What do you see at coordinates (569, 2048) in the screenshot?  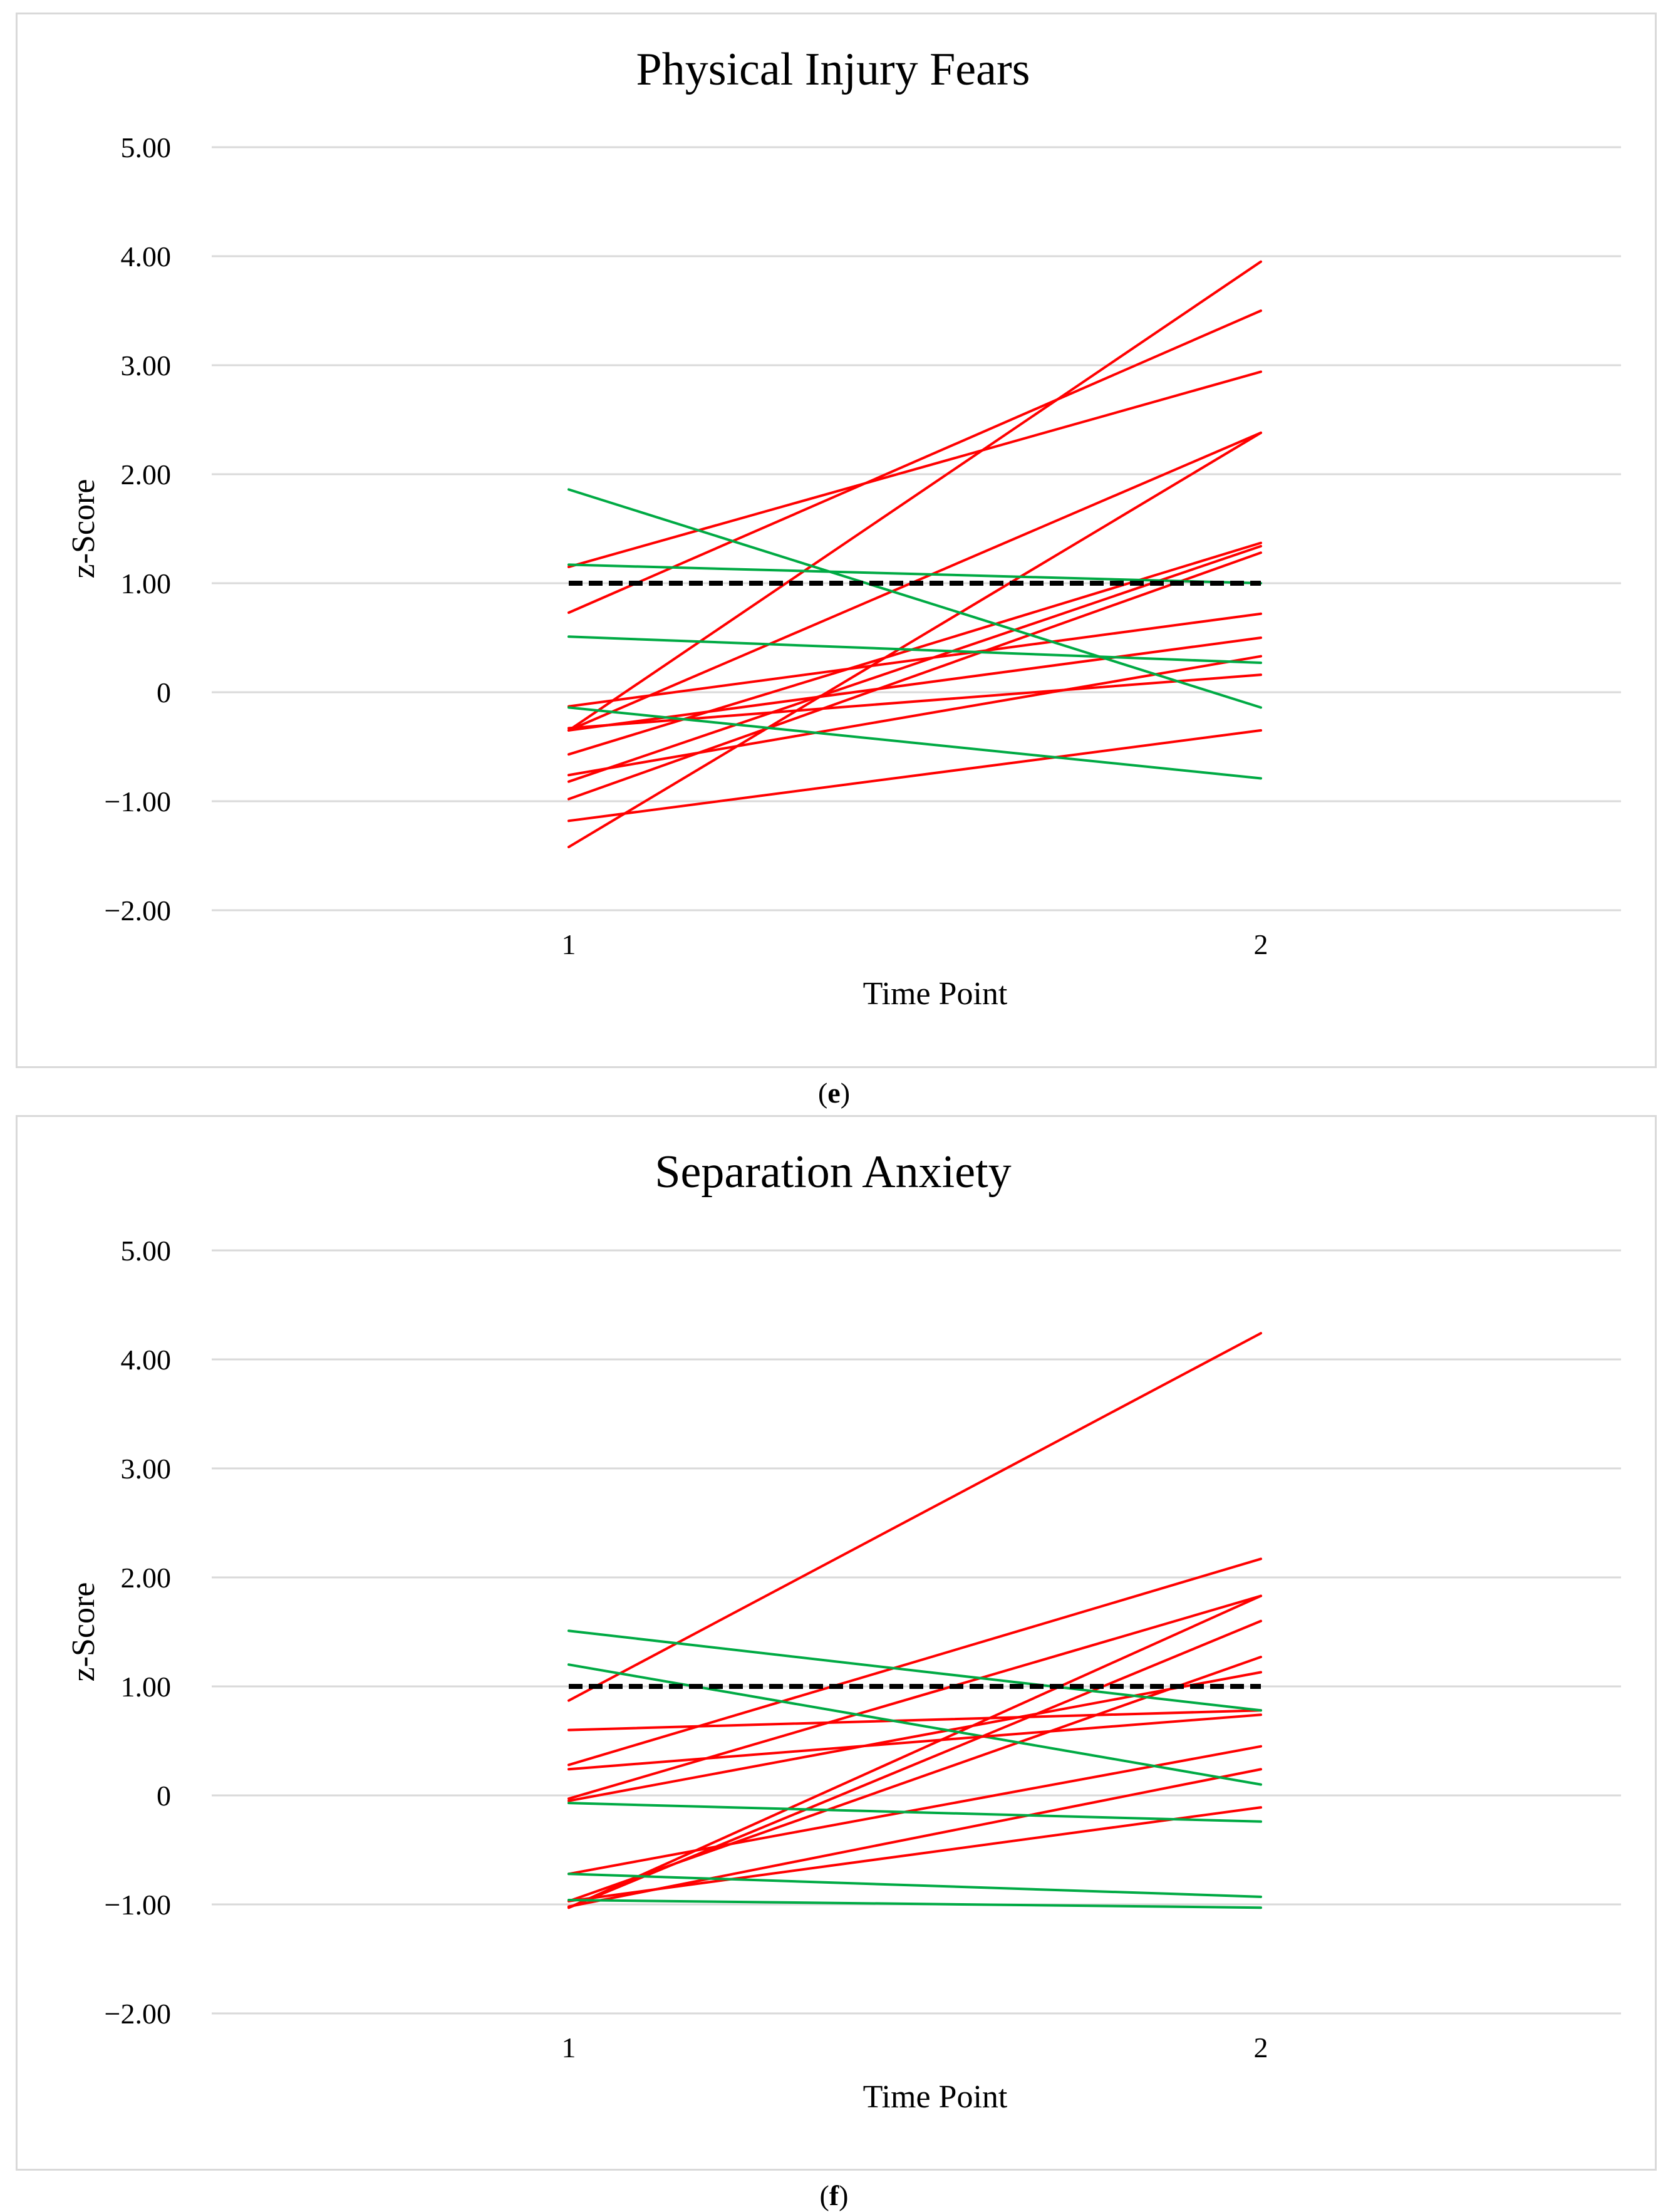 I see `chart-f-x-tick-label: 1` at bounding box center [569, 2048].